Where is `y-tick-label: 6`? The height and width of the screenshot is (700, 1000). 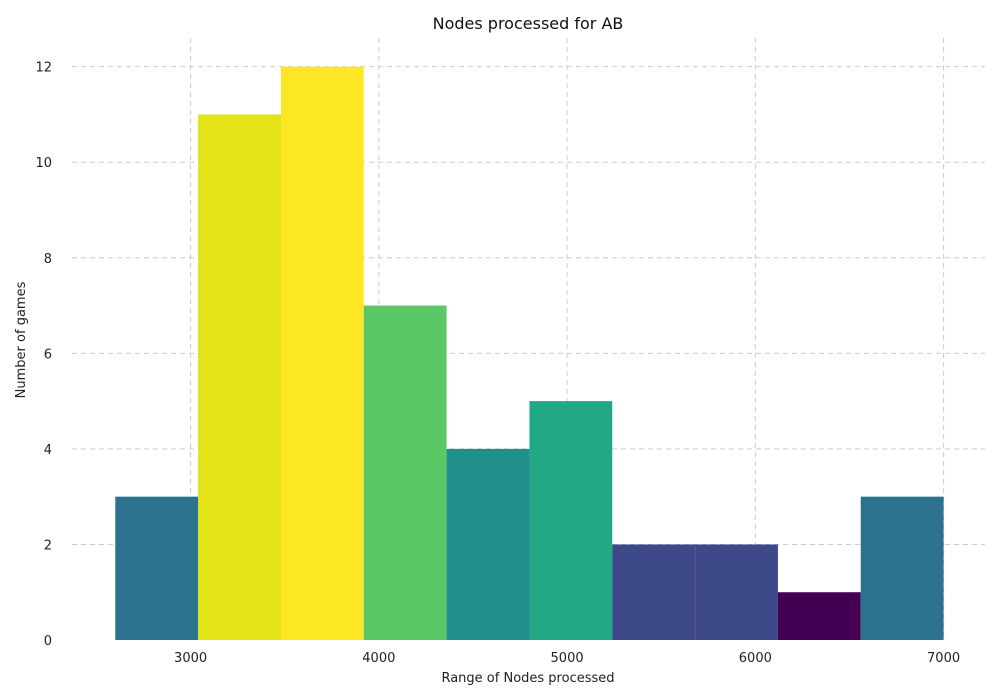
y-tick-label: 6 is located at coordinates (48, 354).